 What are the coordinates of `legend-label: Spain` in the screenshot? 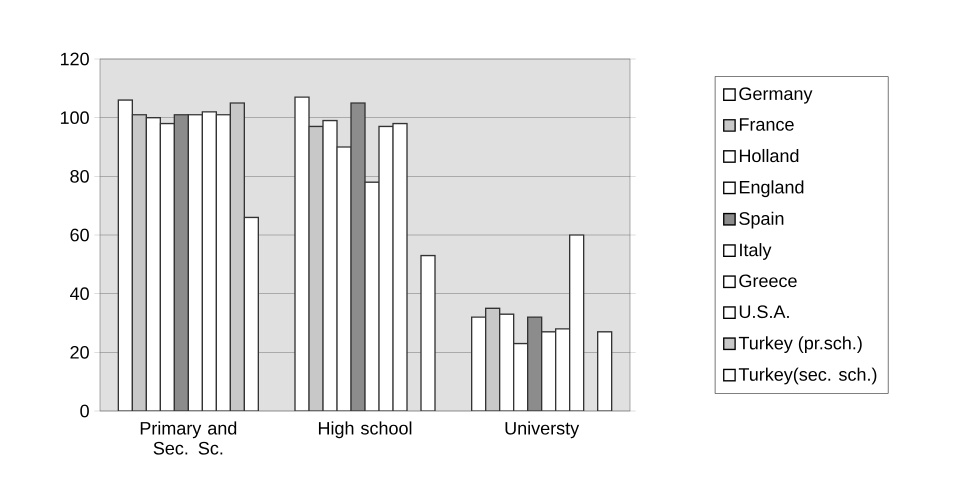 It's located at (761, 220).